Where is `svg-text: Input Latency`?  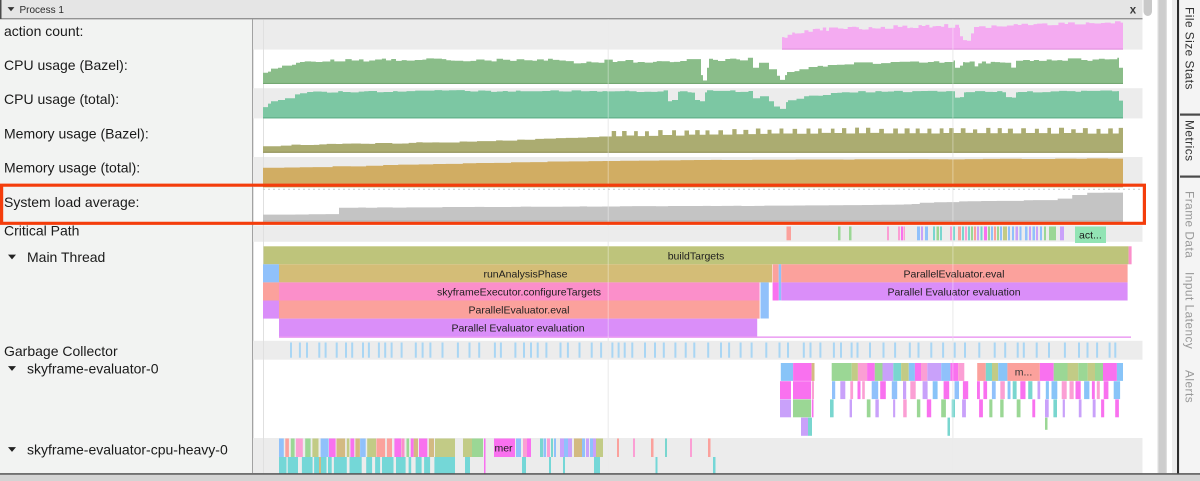 svg-text: Input Latency is located at coordinates (1189, 310).